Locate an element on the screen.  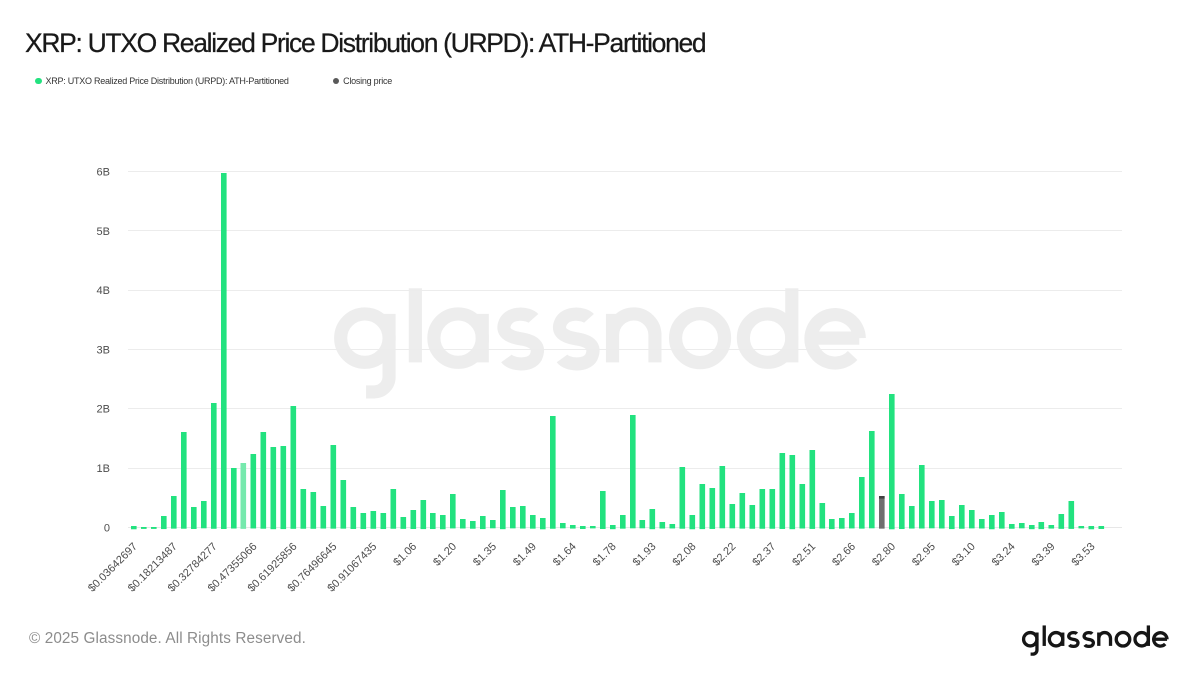
svg-text: $2.95 is located at coordinates (924, 555).